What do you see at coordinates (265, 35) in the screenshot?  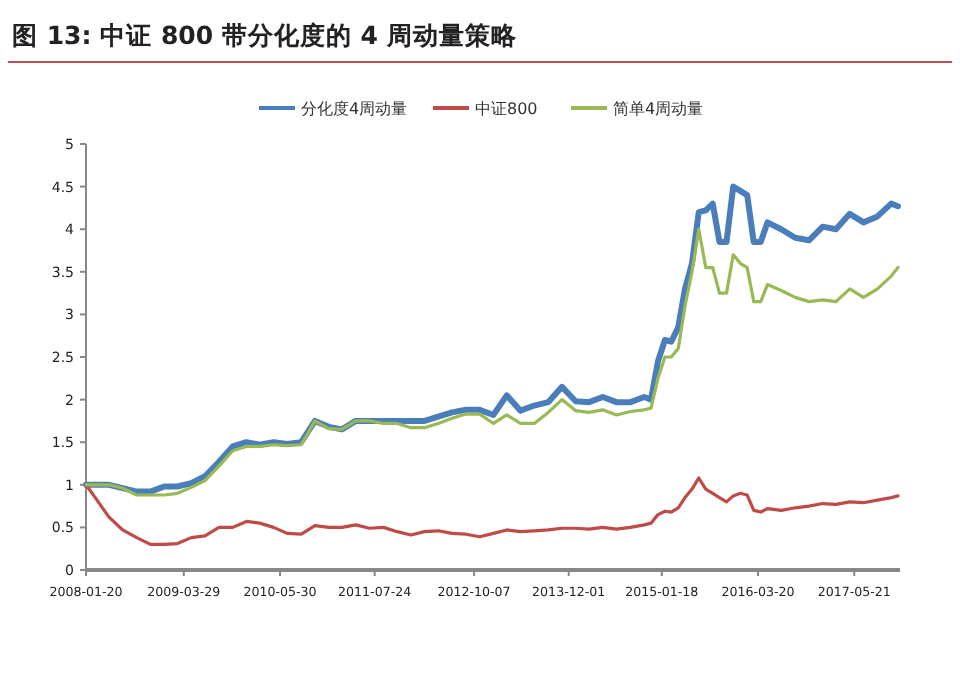 I see `chart-title: 图 13: 中证 800 带分化度的 4 周动量策略` at bounding box center [265, 35].